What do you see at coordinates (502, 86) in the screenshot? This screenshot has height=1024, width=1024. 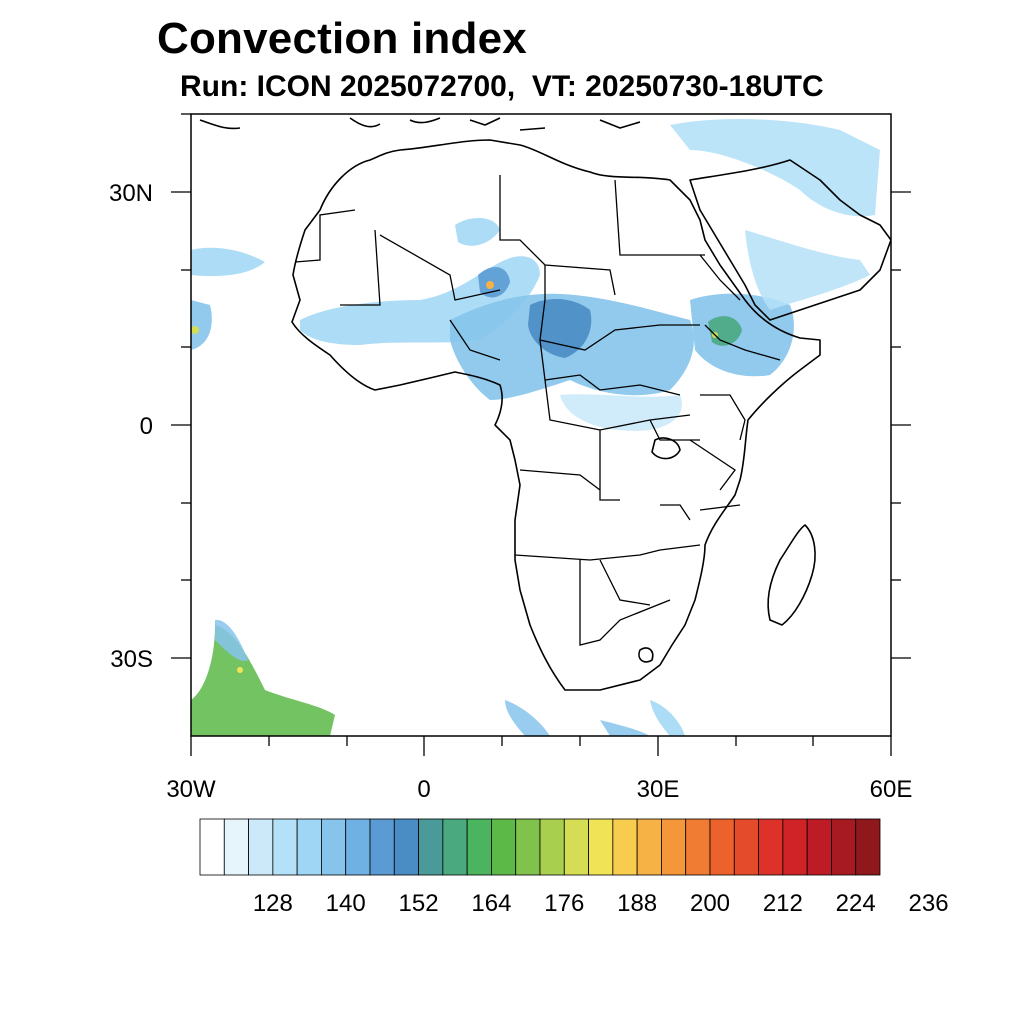 I see `chart-subtitle: Run: ICON 2025072700, VT: 20250730-18UTC` at bounding box center [502, 86].